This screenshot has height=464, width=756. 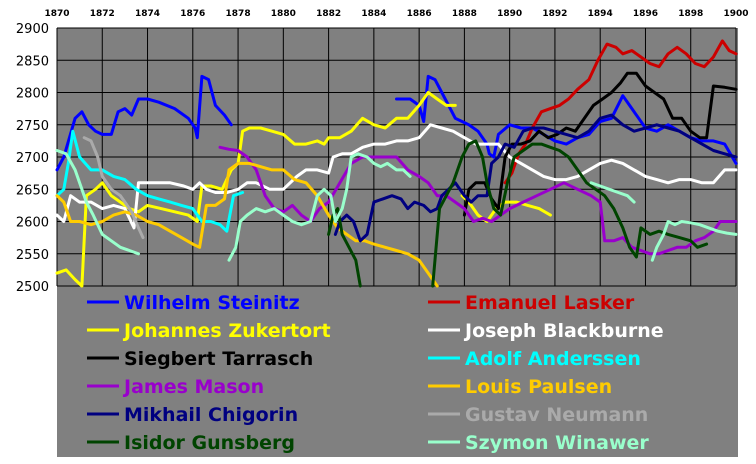 What do you see at coordinates (102, 14) in the screenshot?
I see `x-tick-label: 1872` at bounding box center [102, 14].